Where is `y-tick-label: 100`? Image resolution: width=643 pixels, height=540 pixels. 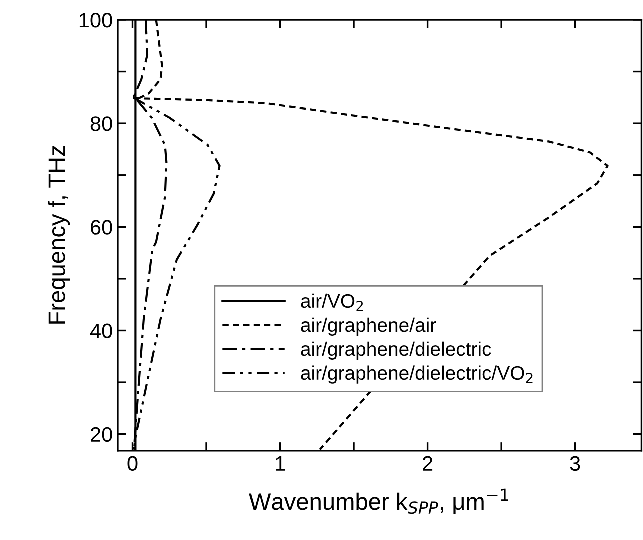 y-tick-label: 100 is located at coordinates (96, 20).